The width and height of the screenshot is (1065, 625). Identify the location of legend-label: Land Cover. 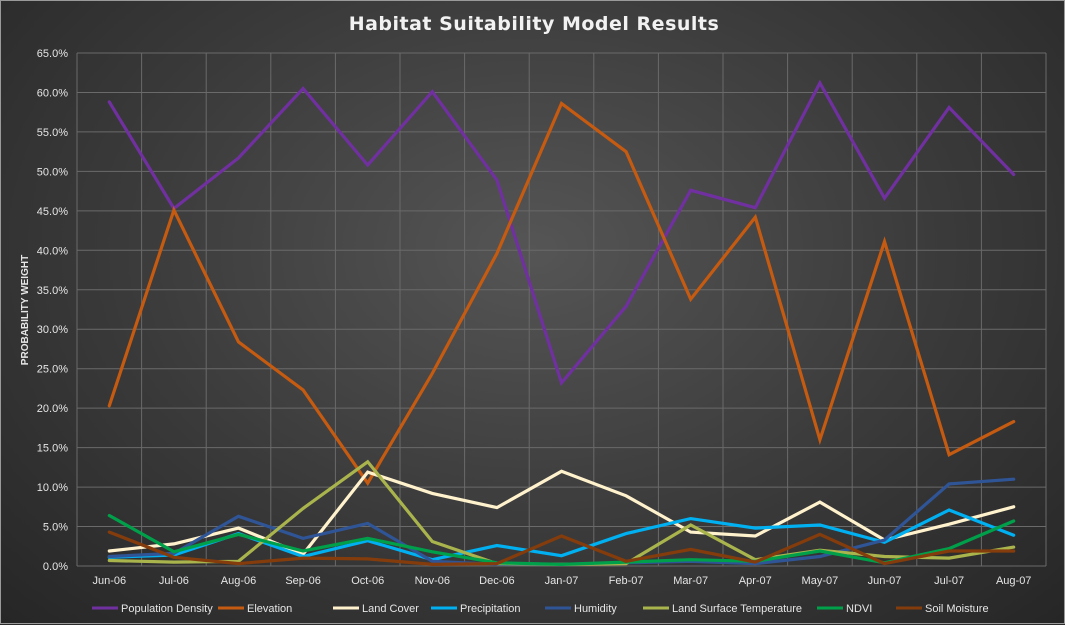
(390, 609).